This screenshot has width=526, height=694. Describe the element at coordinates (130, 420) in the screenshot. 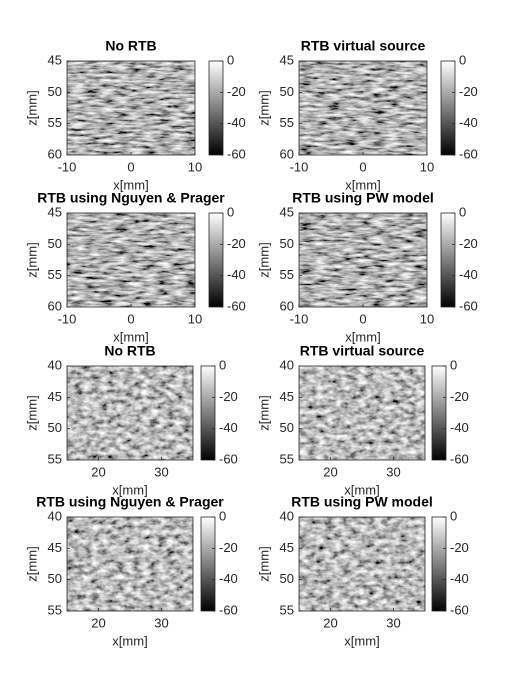

I see `panel: No RTB 20 30 40 45 50 55 x[mm] z[mm] 0 -20 -40 -60` at that location.